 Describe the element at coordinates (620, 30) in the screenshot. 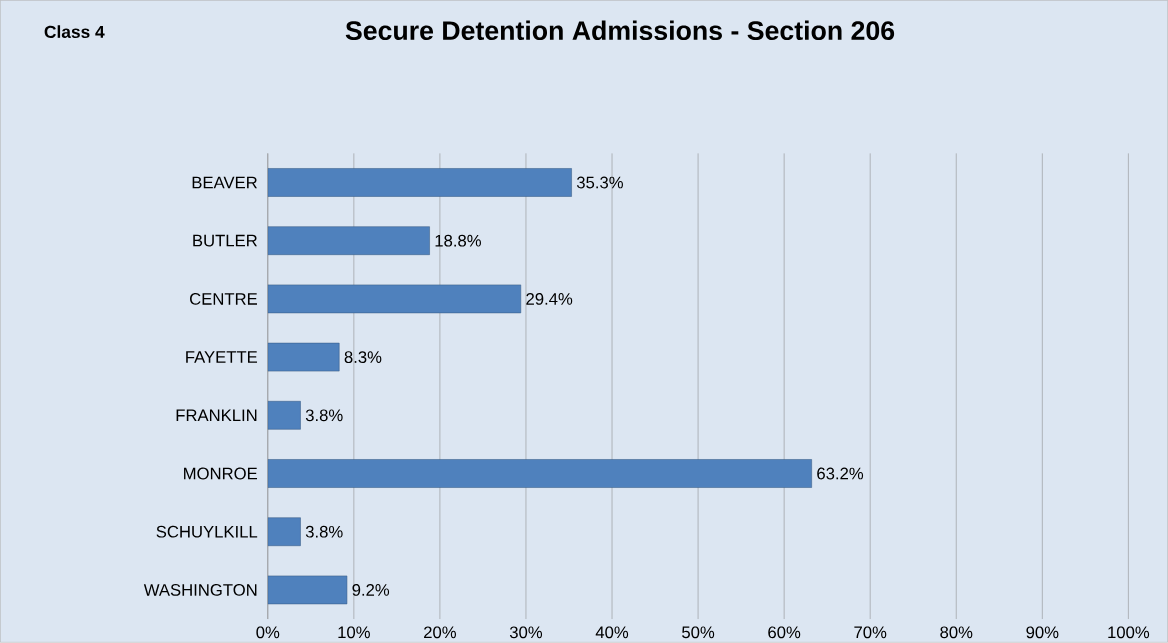

I see `chart-title: Secure Detention Admissions - Section 206` at that location.